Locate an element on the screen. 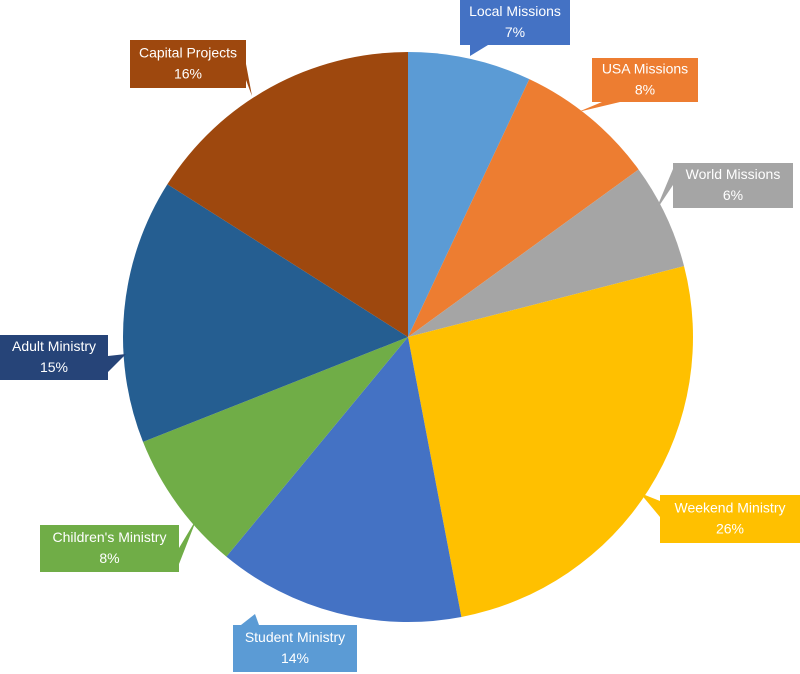 The width and height of the screenshot is (800, 674). slice-name: World Missions is located at coordinates (733, 174).